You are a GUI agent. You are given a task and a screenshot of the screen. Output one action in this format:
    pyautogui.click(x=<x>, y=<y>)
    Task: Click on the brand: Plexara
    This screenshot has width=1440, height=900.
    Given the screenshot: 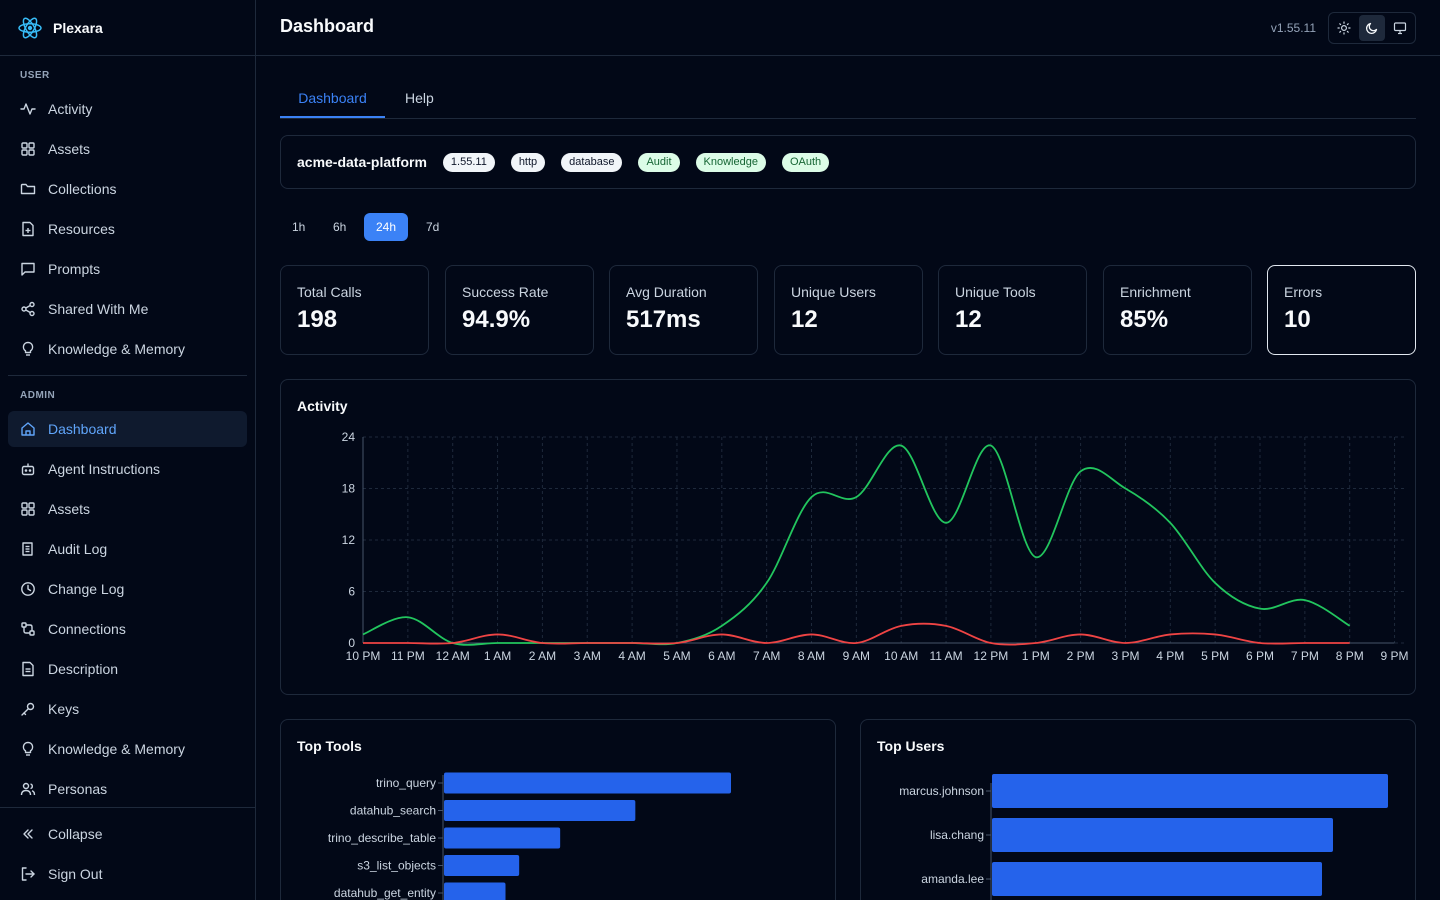 What is the action you would take?
    pyautogui.click(x=127, y=28)
    